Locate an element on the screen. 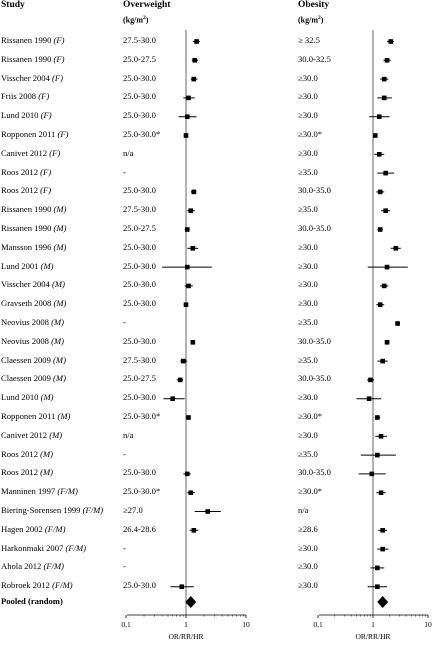  obesity-bmi-range: ≥ 32.5 is located at coordinates (309, 40).